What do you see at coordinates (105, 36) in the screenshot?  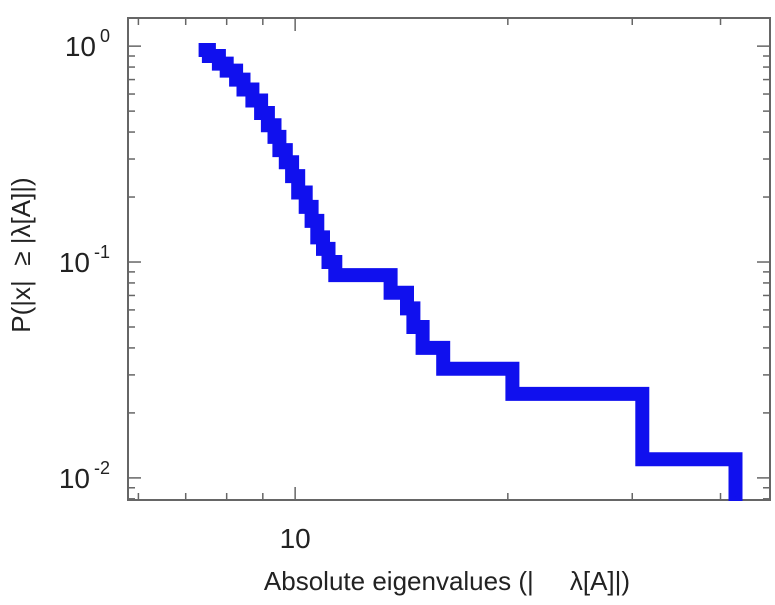 I see `y-tick-label-exponent: 0` at bounding box center [105, 36].